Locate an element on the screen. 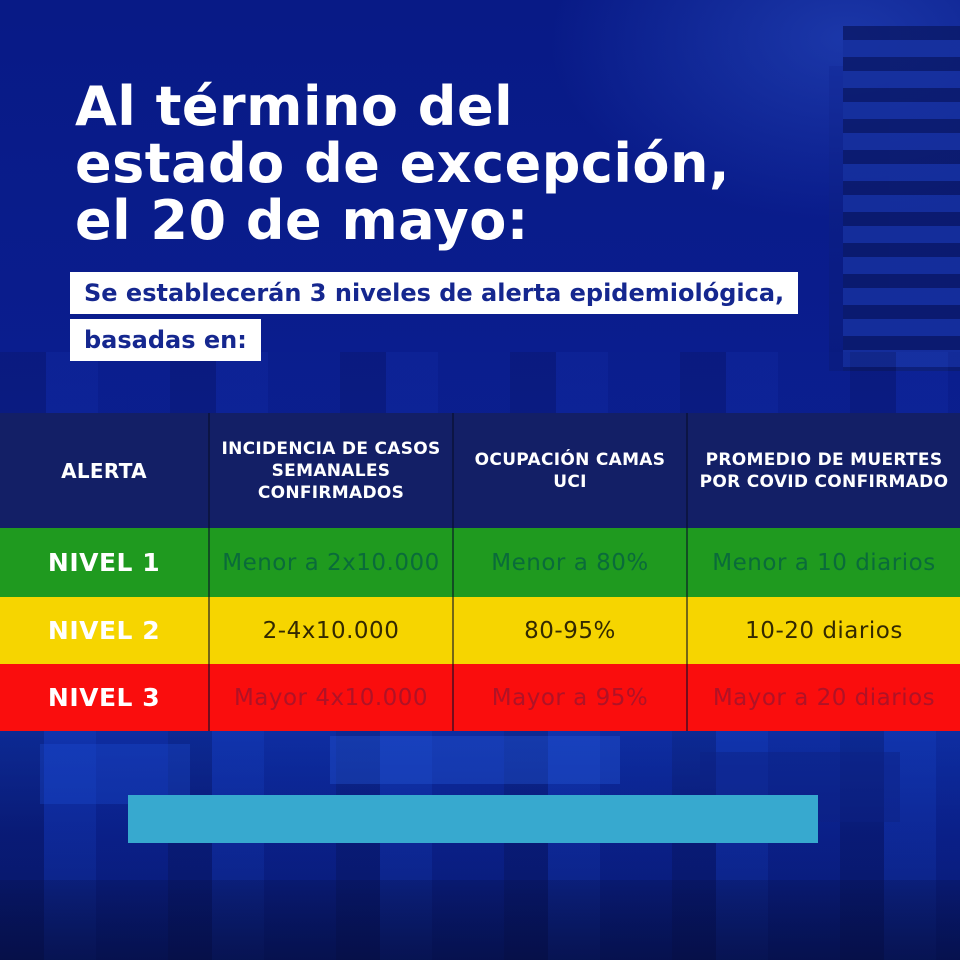  incidence-value: Mayor 4x10.000 is located at coordinates (330, 697).